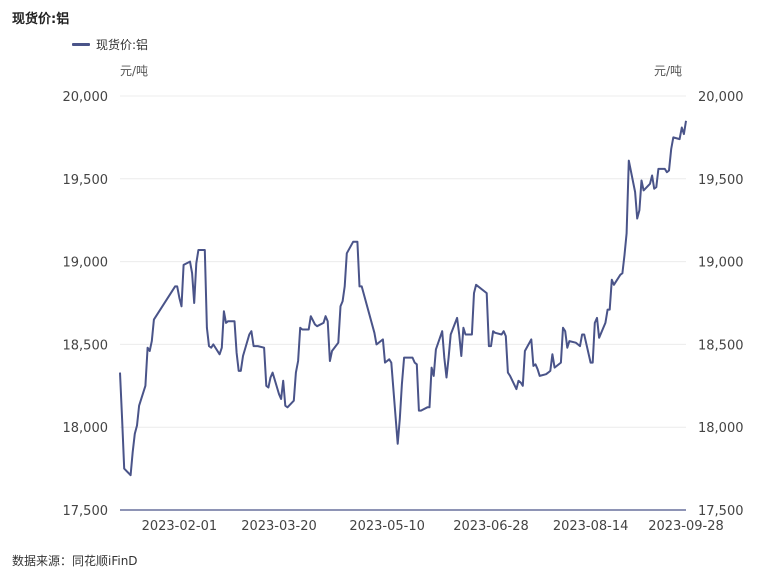 Image resolution: width=763 pixels, height=578 pixels. I want to click on y-tick-label-left: 19,000, so click(86, 263).